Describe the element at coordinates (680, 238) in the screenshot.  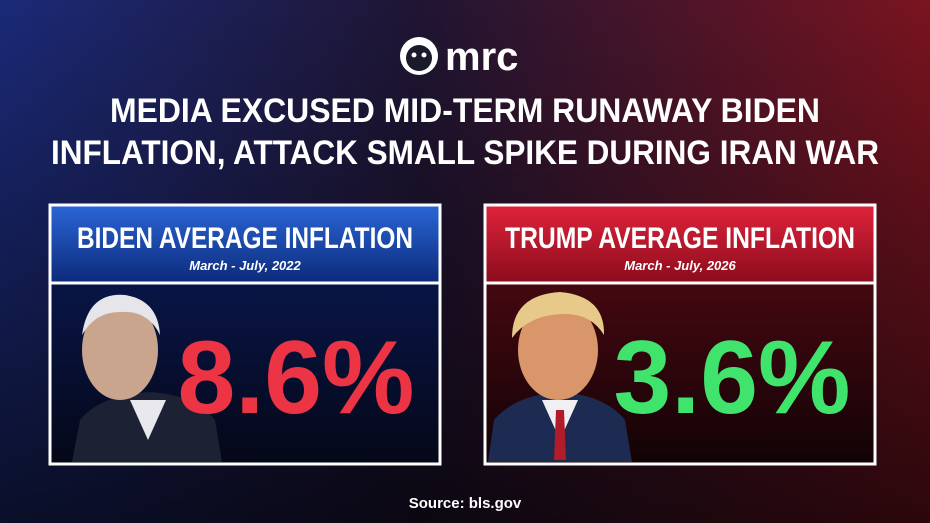
I see `panel-heading: TRUMP AVERAGE INFLATION` at that location.